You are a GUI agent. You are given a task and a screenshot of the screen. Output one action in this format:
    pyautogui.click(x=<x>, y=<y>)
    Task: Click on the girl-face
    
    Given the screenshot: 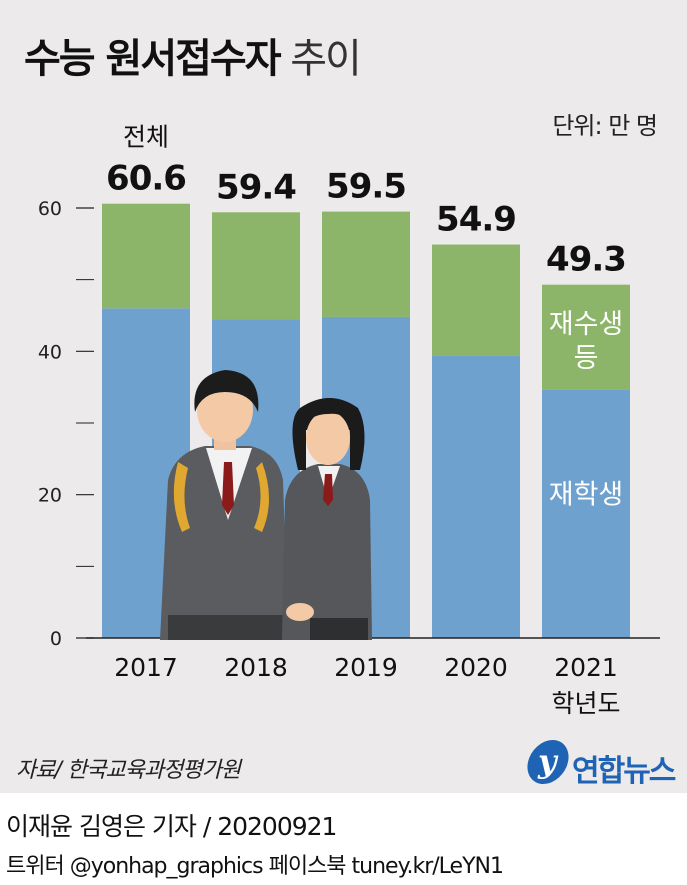 What is the action you would take?
    pyautogui.click(x=328, y=438)
    